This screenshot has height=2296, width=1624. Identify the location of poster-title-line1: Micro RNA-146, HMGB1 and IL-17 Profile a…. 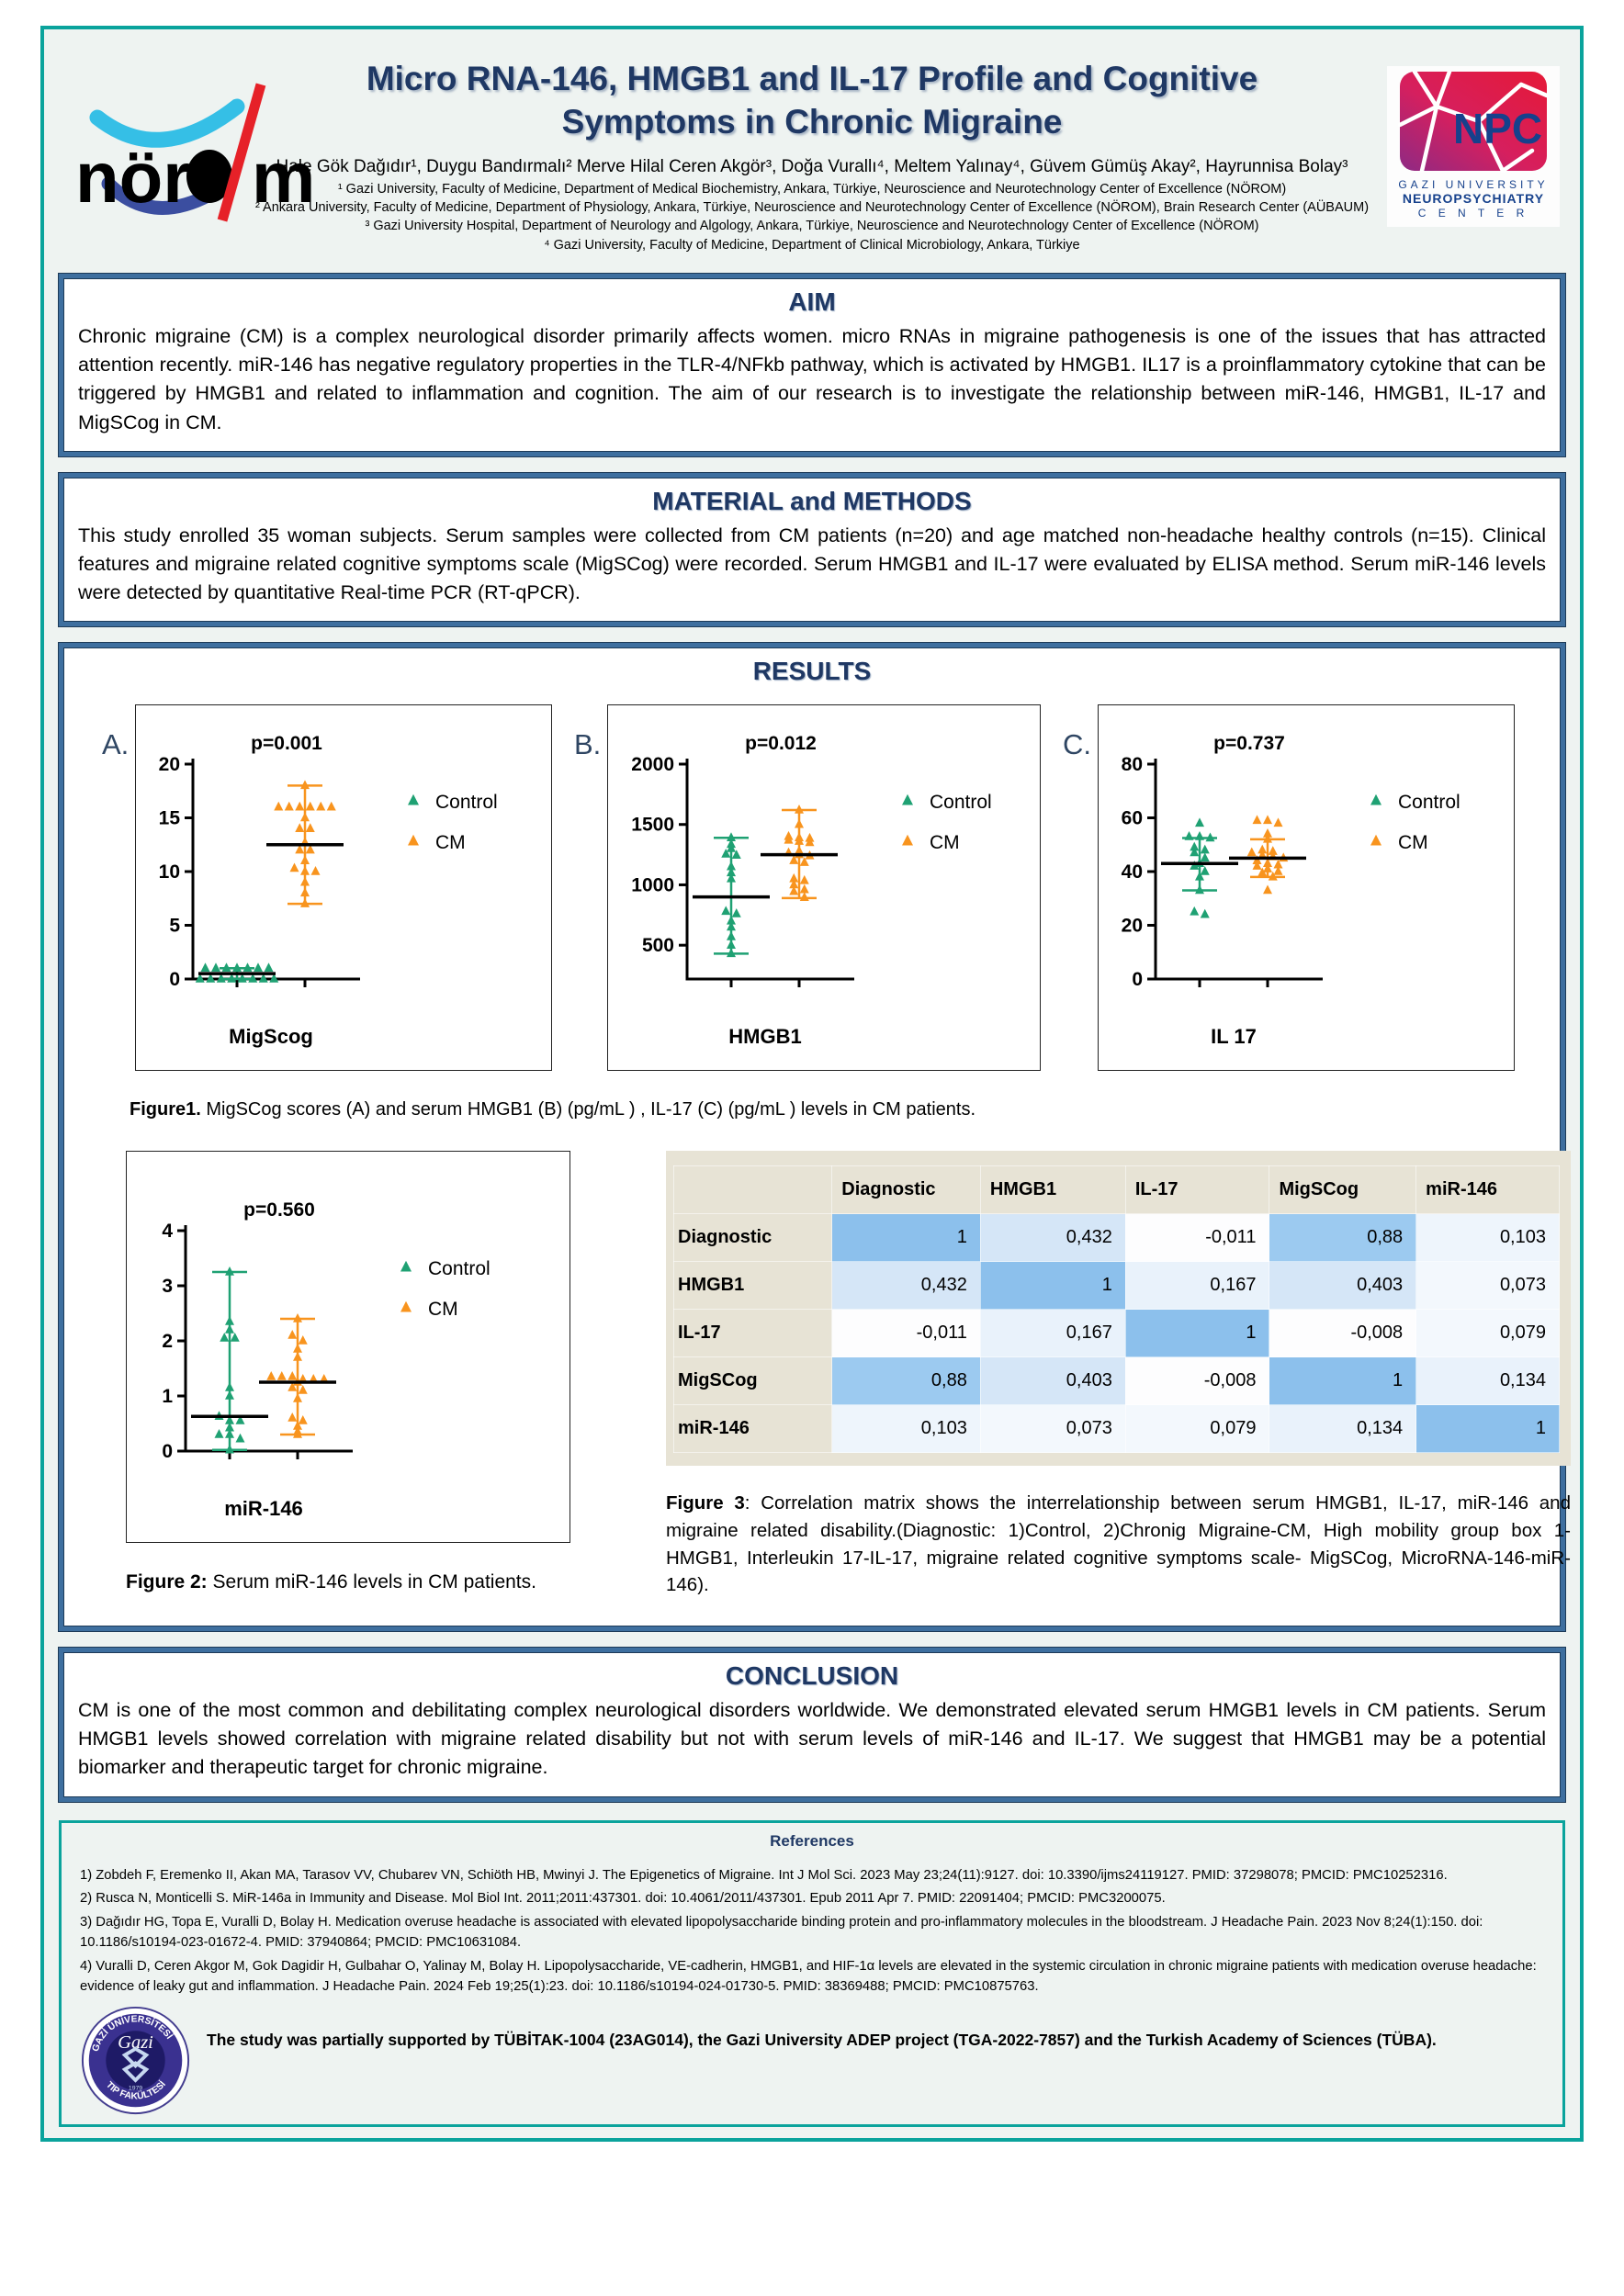
(812, 78).